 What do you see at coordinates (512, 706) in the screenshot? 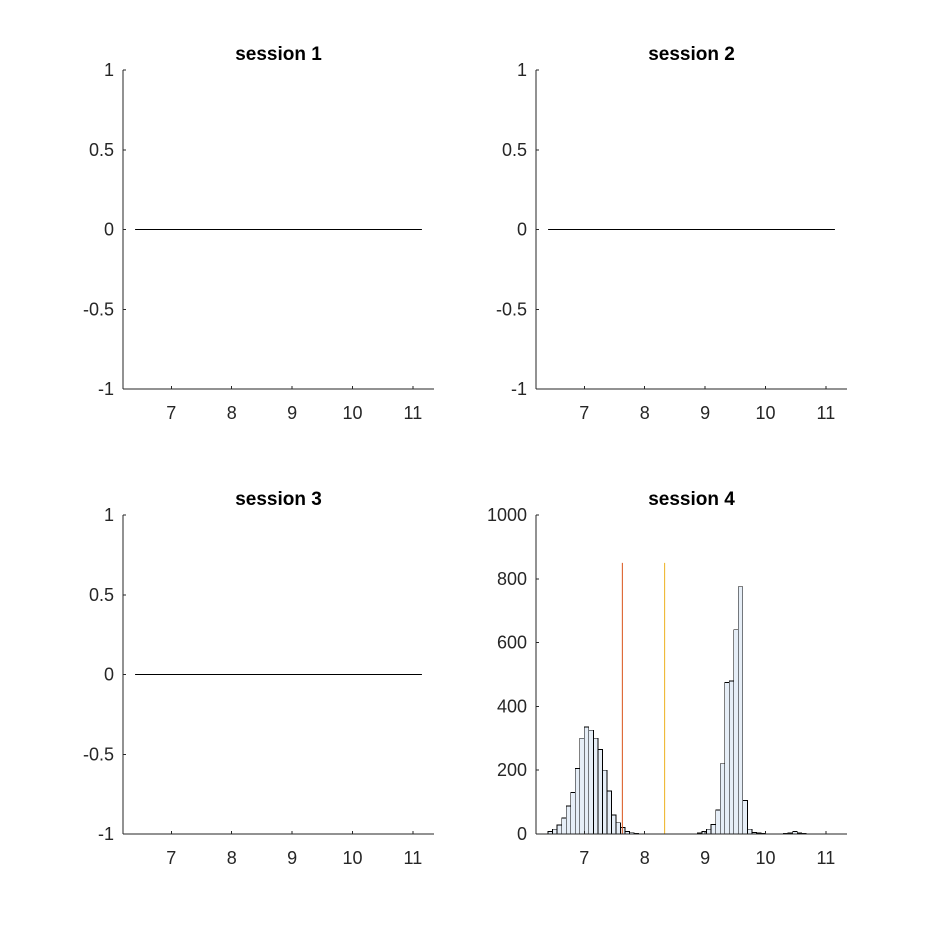
I see `y-tick-label: 400` at bounding box center [512, 706].